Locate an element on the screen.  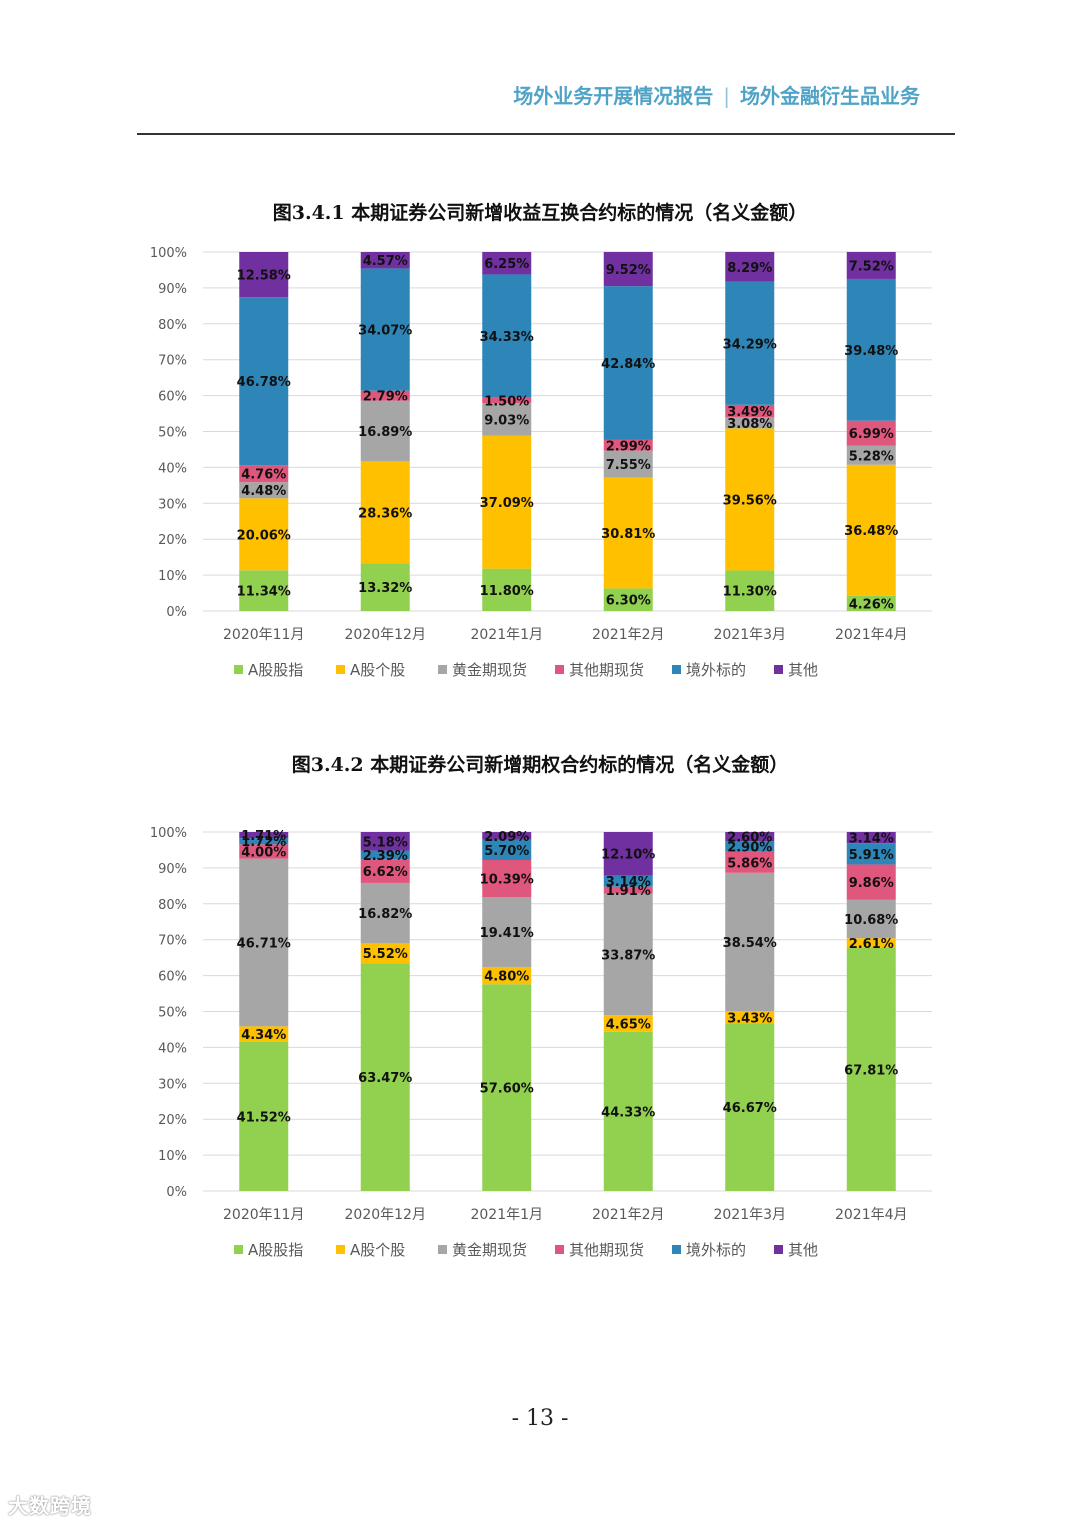
data-label: 38.54% is located at coordinates (750, 943).